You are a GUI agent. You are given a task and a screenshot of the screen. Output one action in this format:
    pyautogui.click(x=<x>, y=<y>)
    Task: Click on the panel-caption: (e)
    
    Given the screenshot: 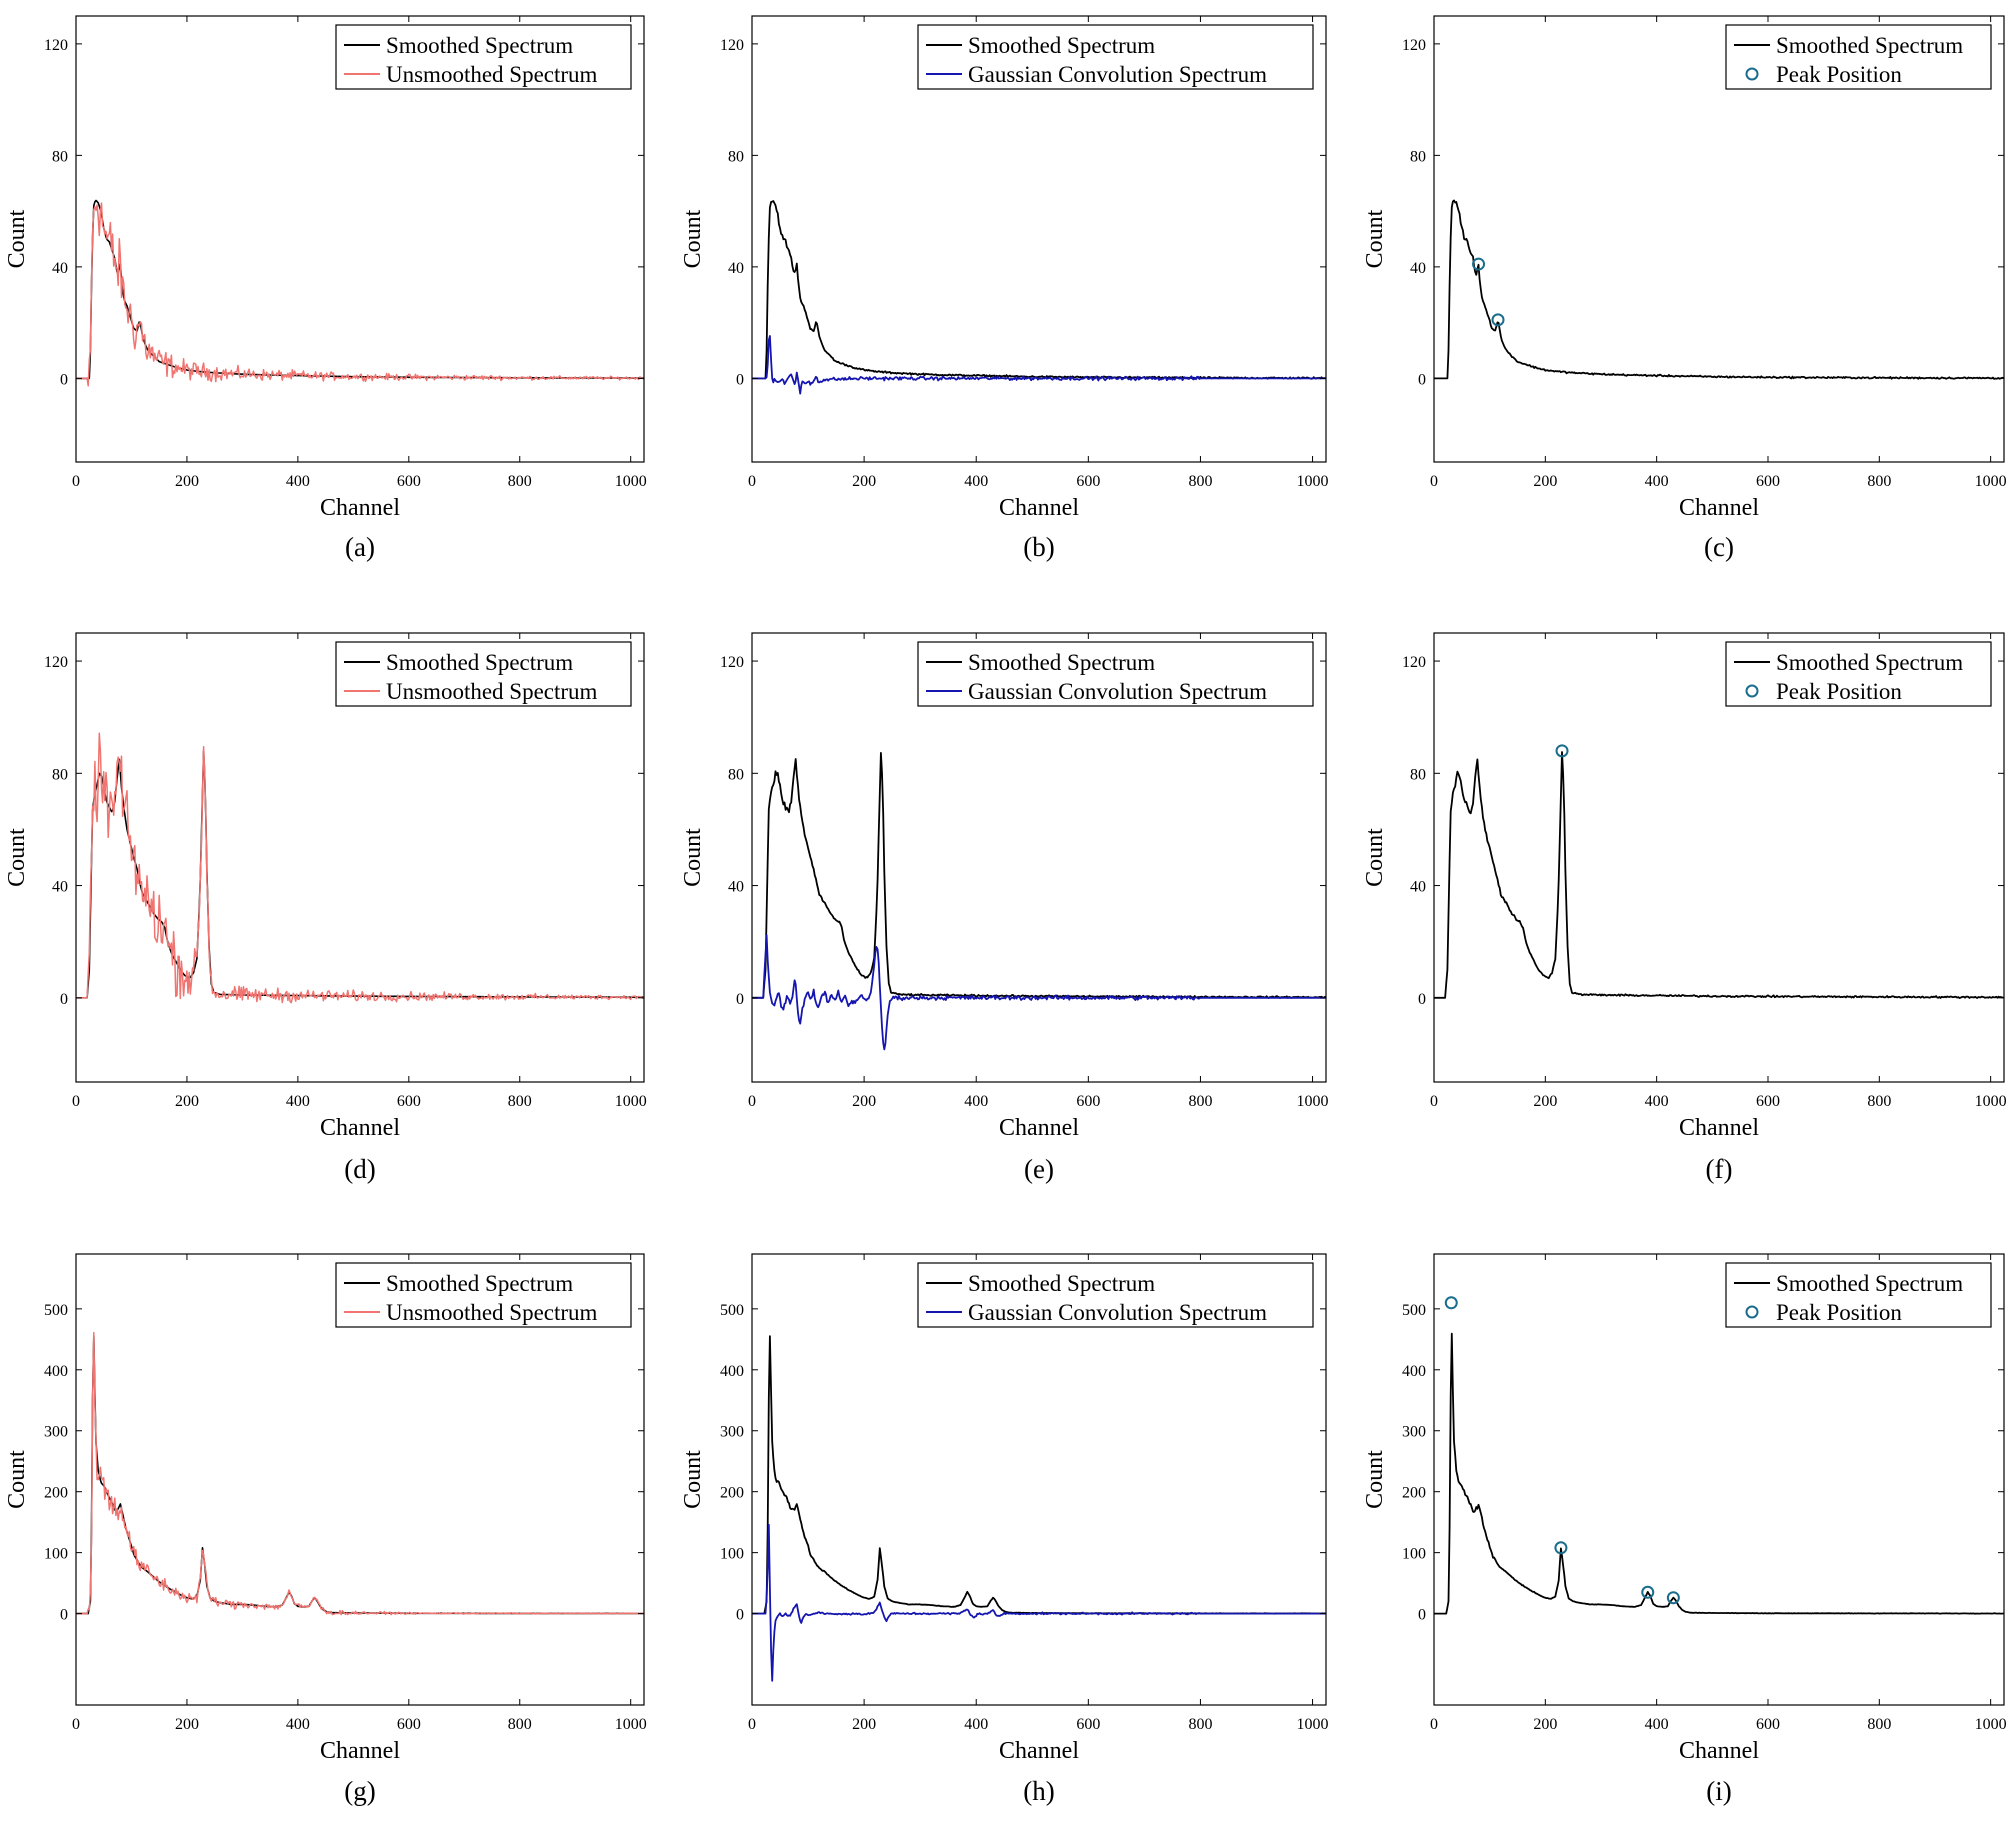 What is the action you would take?
    pyautogui.click(x=1039, y=1169)
    